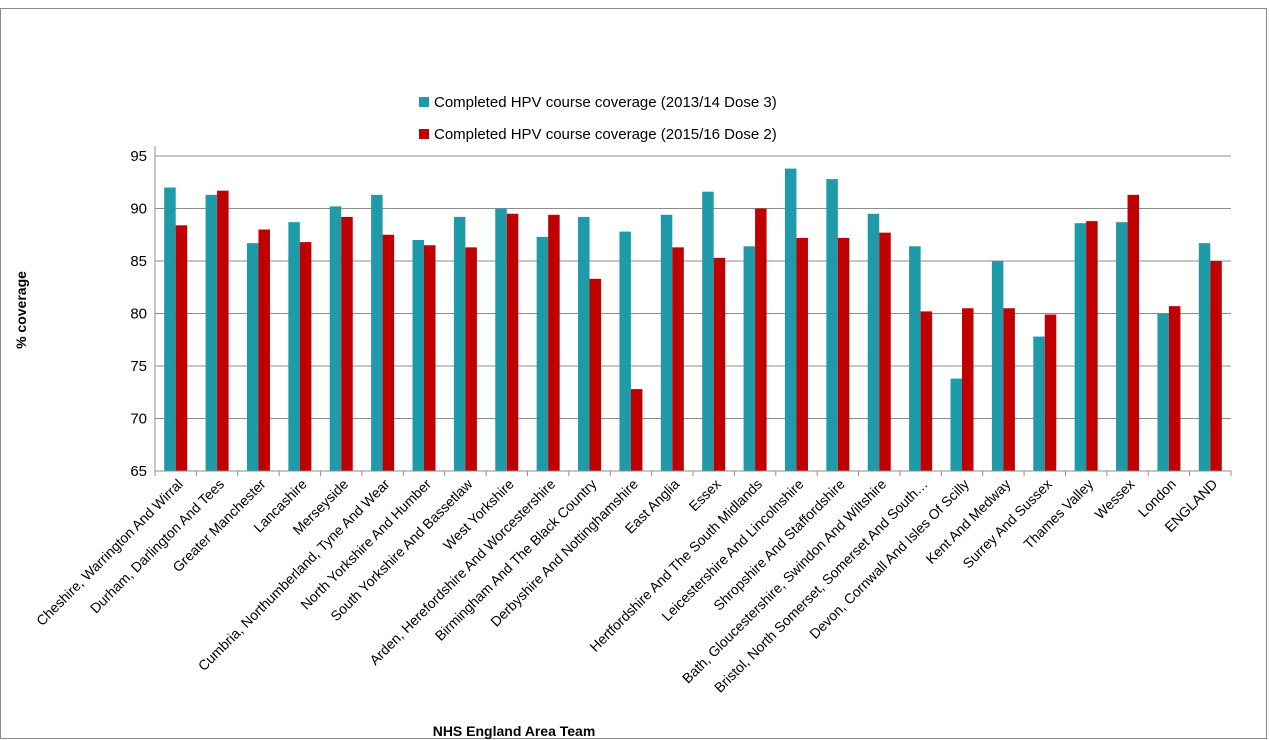 The width and height of the screenshot is (1269, 740). I want to click on y-tick-label: 75, so click(138, 366).